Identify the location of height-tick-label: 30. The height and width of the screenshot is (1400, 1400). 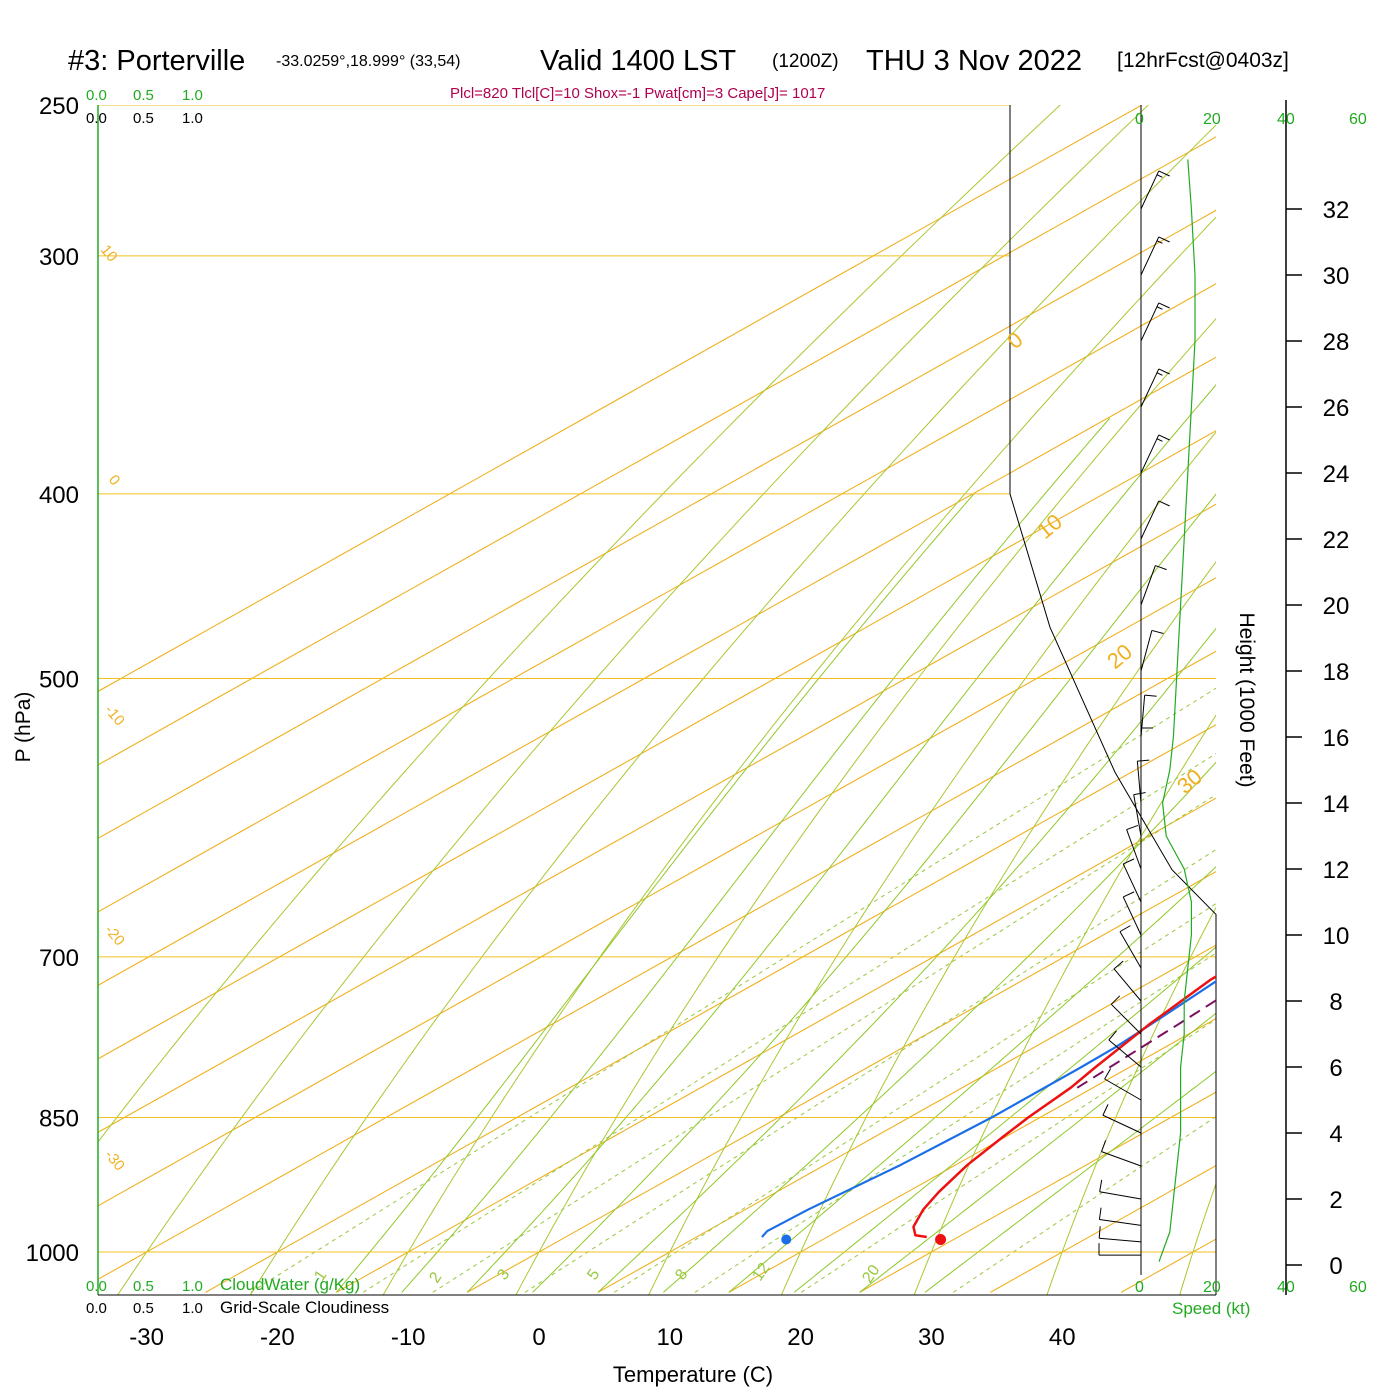
(1336, 276).